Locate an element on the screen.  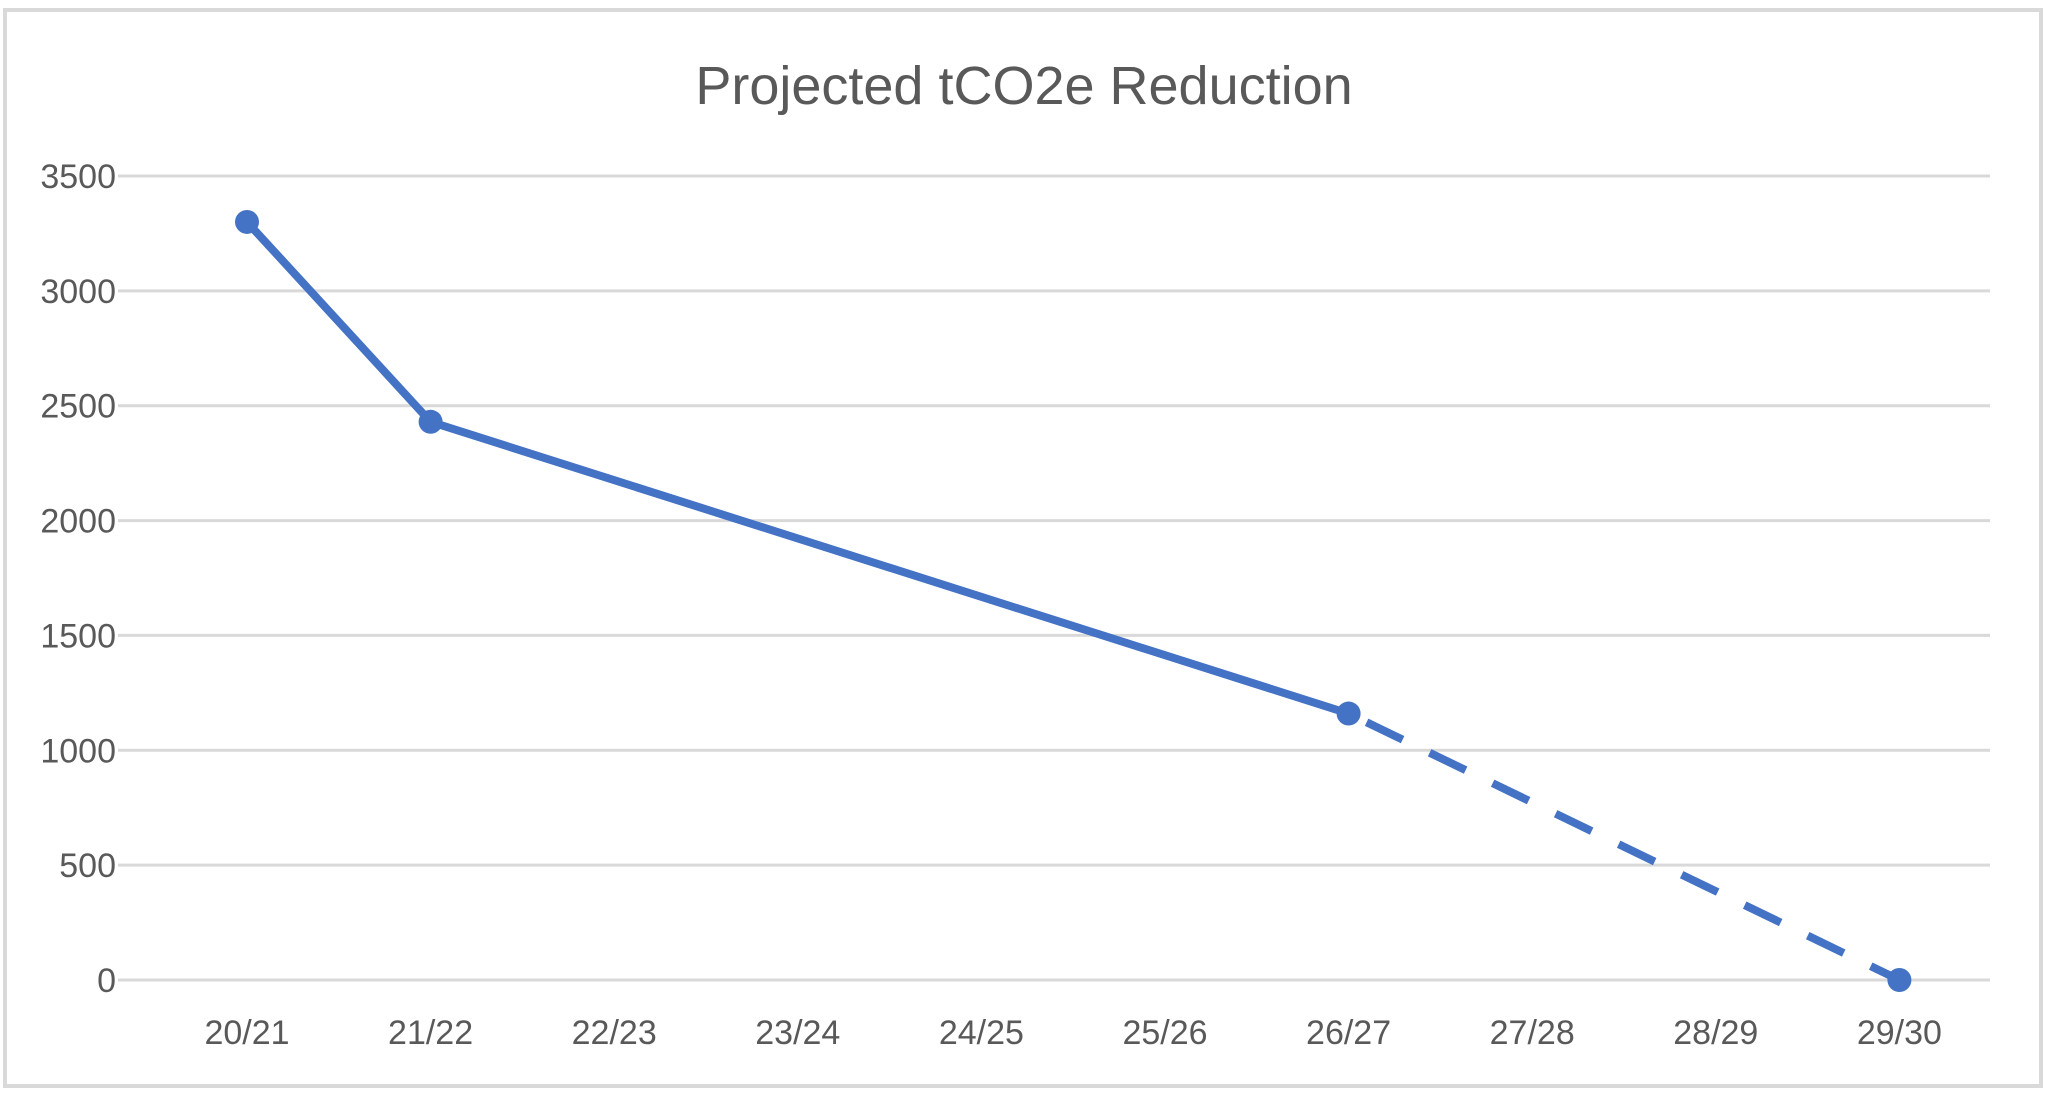
y-tick-label-2000: 2000 is located at coordinates (78, 522).